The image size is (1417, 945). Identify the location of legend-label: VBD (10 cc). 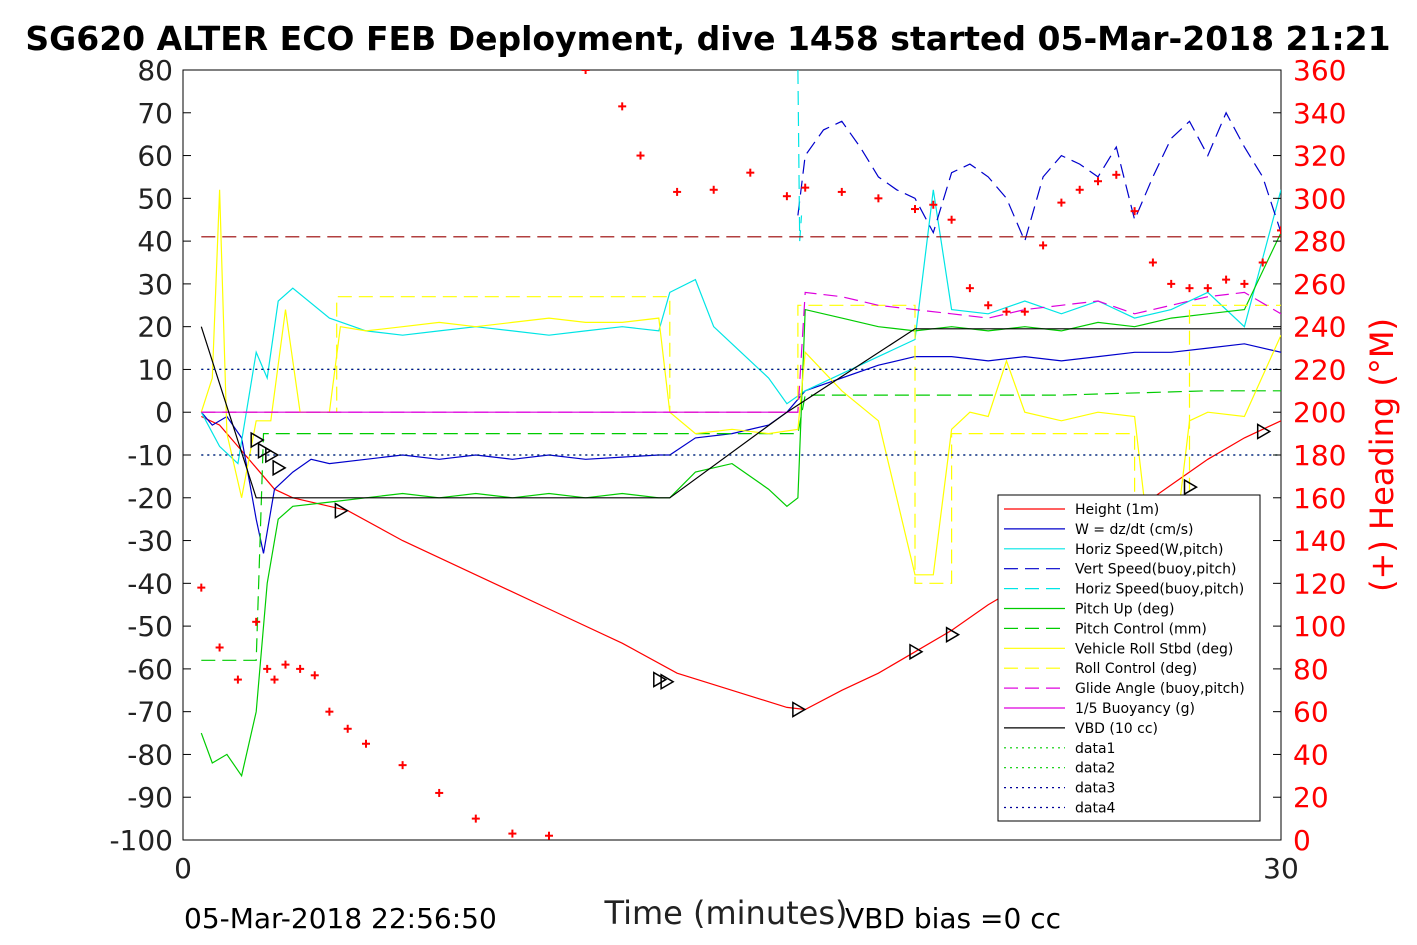
(1116, 729).